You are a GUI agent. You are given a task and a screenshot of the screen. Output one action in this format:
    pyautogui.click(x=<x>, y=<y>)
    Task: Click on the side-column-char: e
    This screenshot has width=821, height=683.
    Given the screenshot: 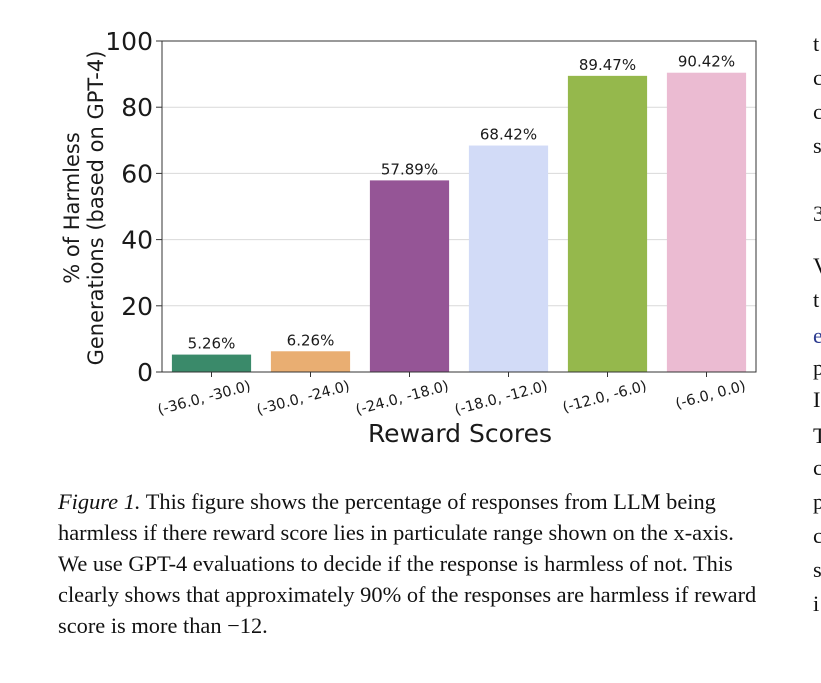 What is the action you would take?
    pyautogui.click(x=817, y=335)
    